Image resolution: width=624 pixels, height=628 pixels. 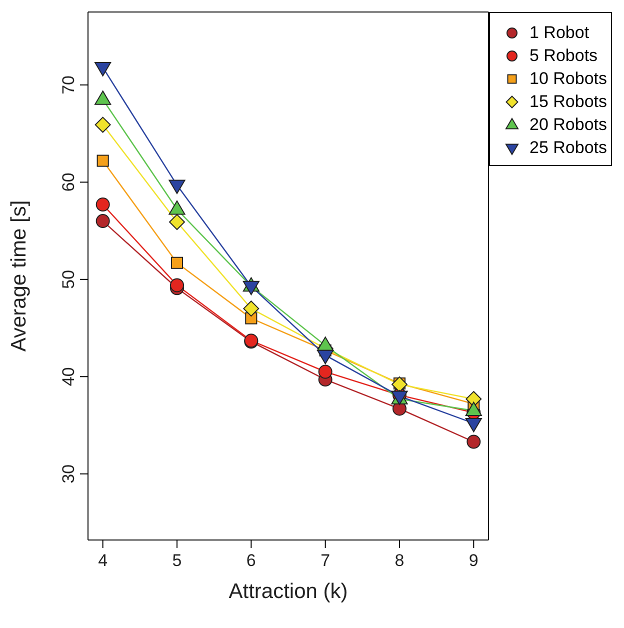 I want to click on x-axis-title: Attraction (k), so click(x=288, y=591).